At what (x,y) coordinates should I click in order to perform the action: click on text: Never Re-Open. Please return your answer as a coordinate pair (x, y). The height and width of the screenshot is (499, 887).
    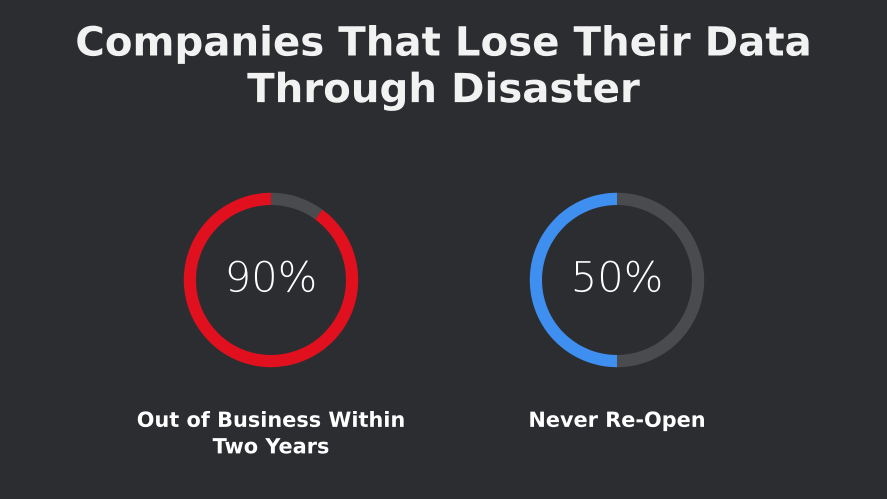
    Looking at the image, I should click on (617, 421).